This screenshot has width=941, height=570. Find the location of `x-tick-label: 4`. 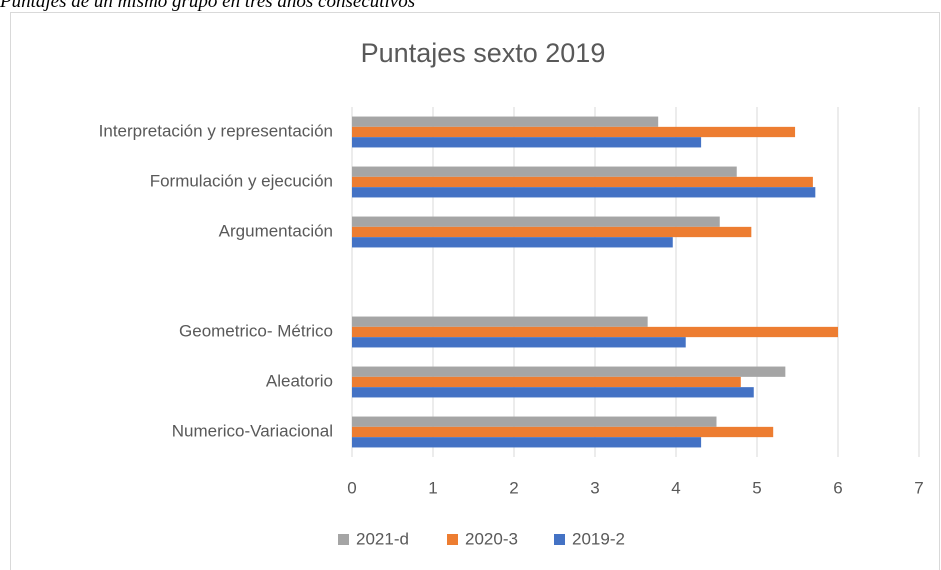

x-tick-label: 4 is located at coordinates (675, 487).